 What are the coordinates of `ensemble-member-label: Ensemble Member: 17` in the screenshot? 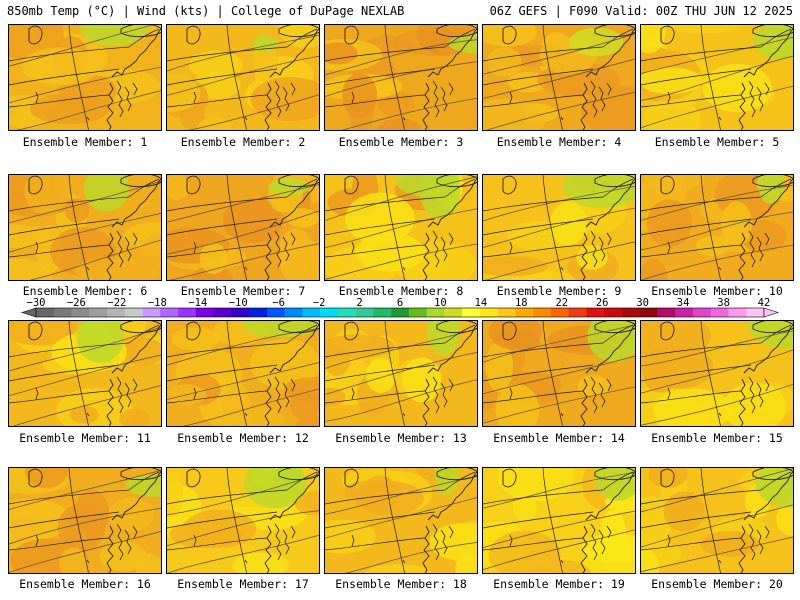 It's located at (243, 584).